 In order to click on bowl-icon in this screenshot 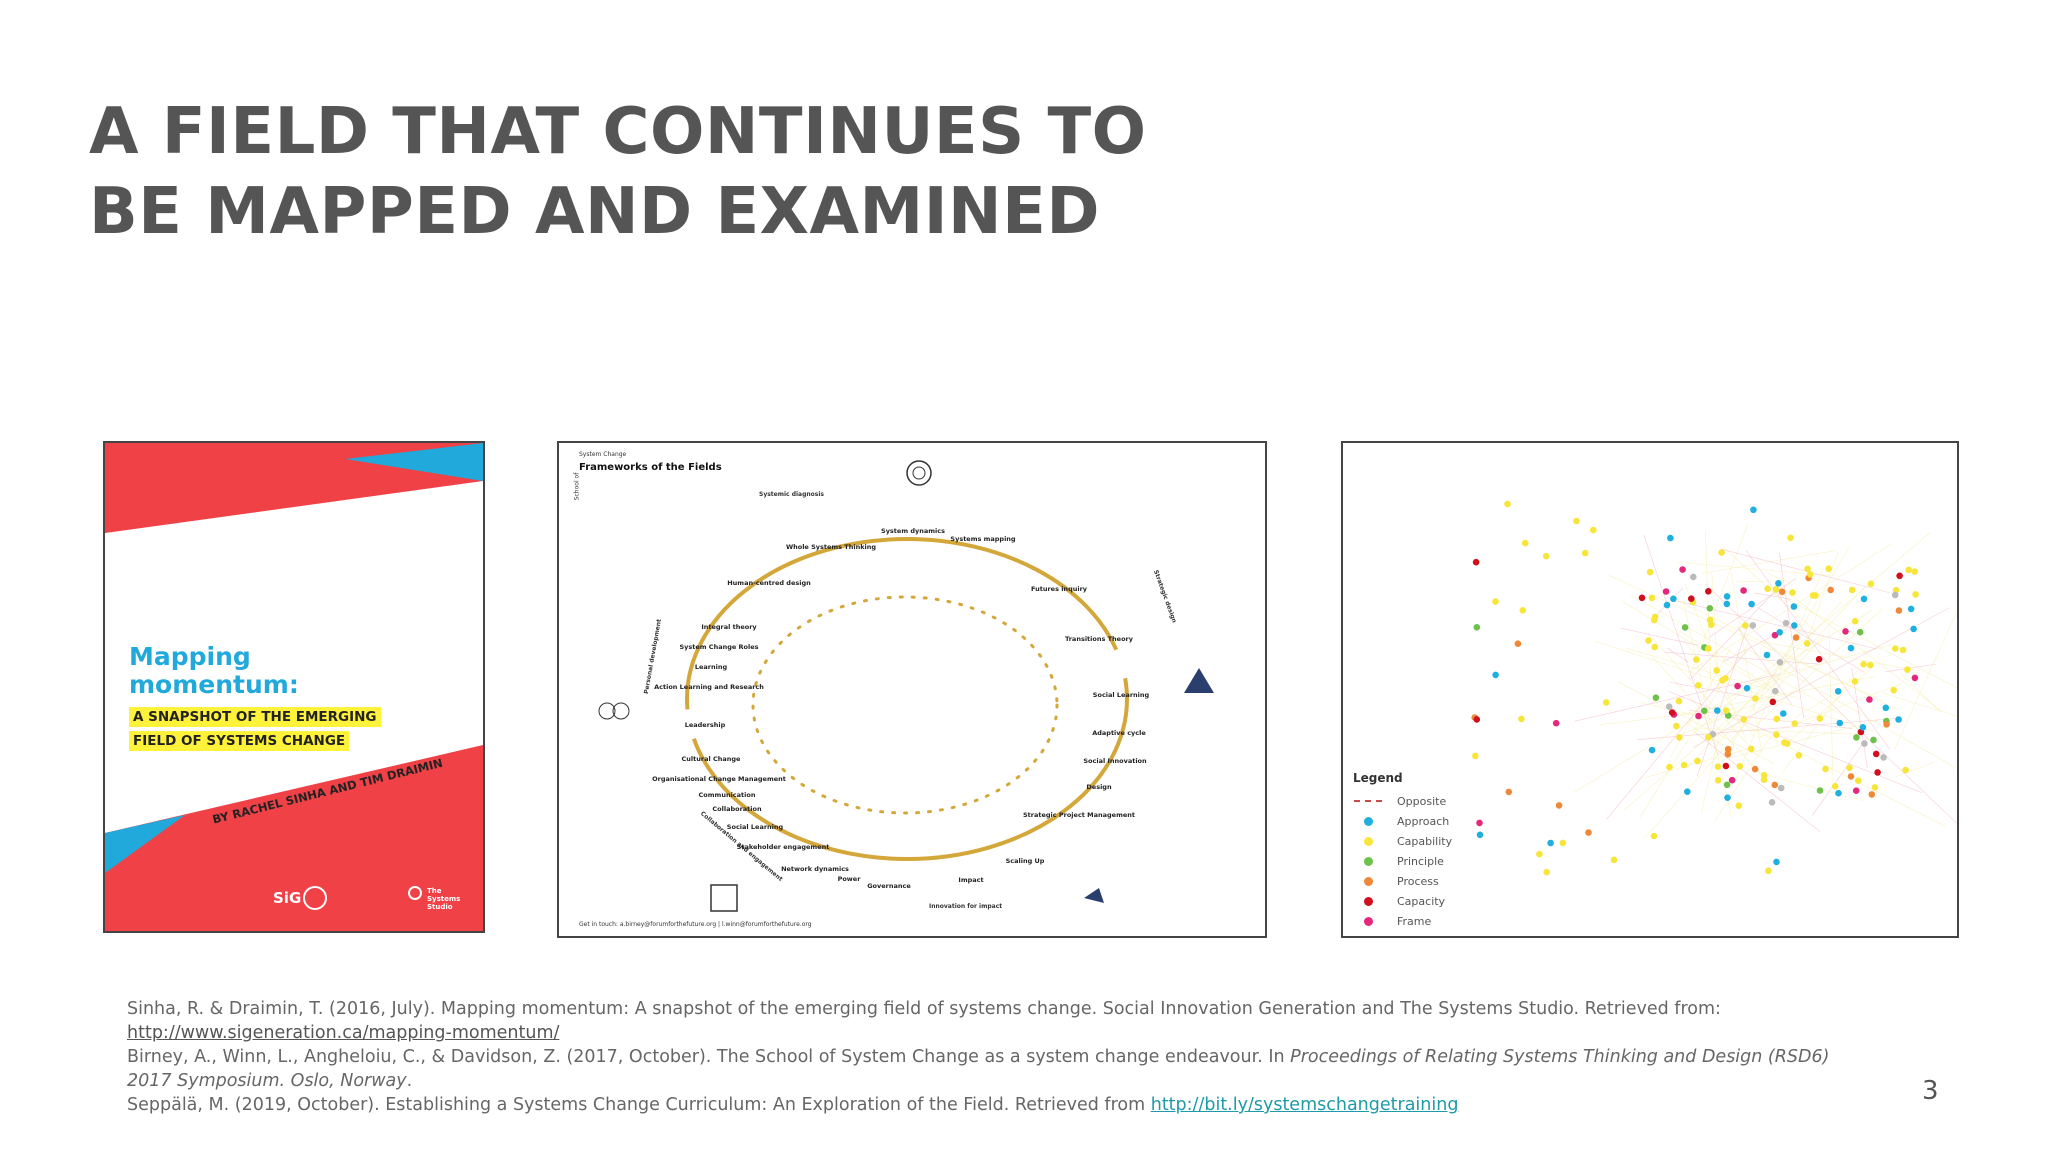, I will do `click(607, 711)`.